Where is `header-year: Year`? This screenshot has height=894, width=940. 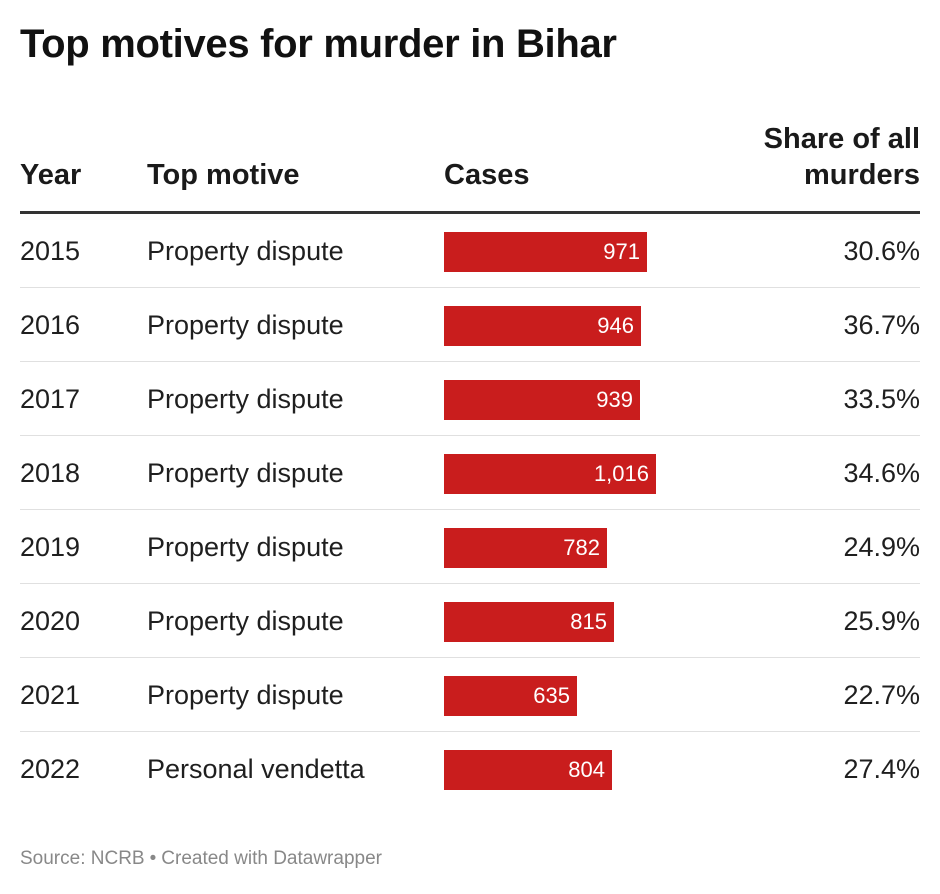
header-year: Year is located at coordinates (51, 175).